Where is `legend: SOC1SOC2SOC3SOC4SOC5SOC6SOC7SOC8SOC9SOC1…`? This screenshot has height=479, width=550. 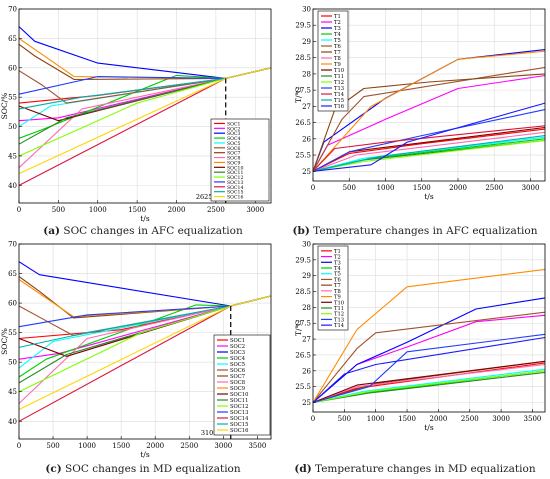 legend: SOC1SOC2SOC3SOC4SOC5SOC6SOC7SOC8SOC9SOC1… is located at coordinates (242, 385).